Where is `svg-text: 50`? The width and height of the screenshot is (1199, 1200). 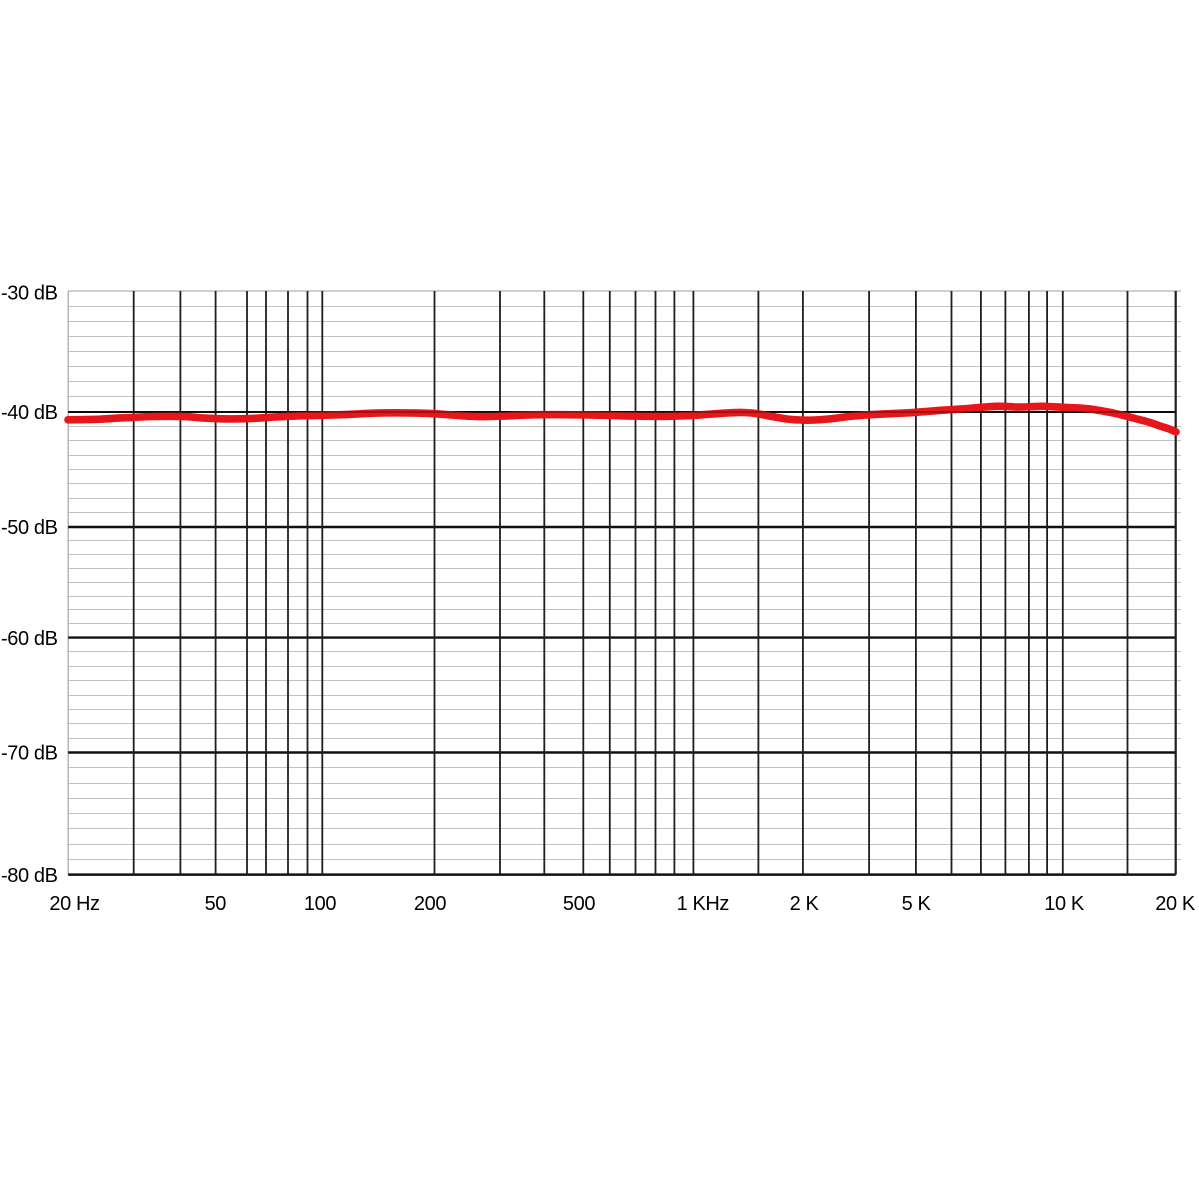
svg-text: 50 is located at coordinates (216, 904).